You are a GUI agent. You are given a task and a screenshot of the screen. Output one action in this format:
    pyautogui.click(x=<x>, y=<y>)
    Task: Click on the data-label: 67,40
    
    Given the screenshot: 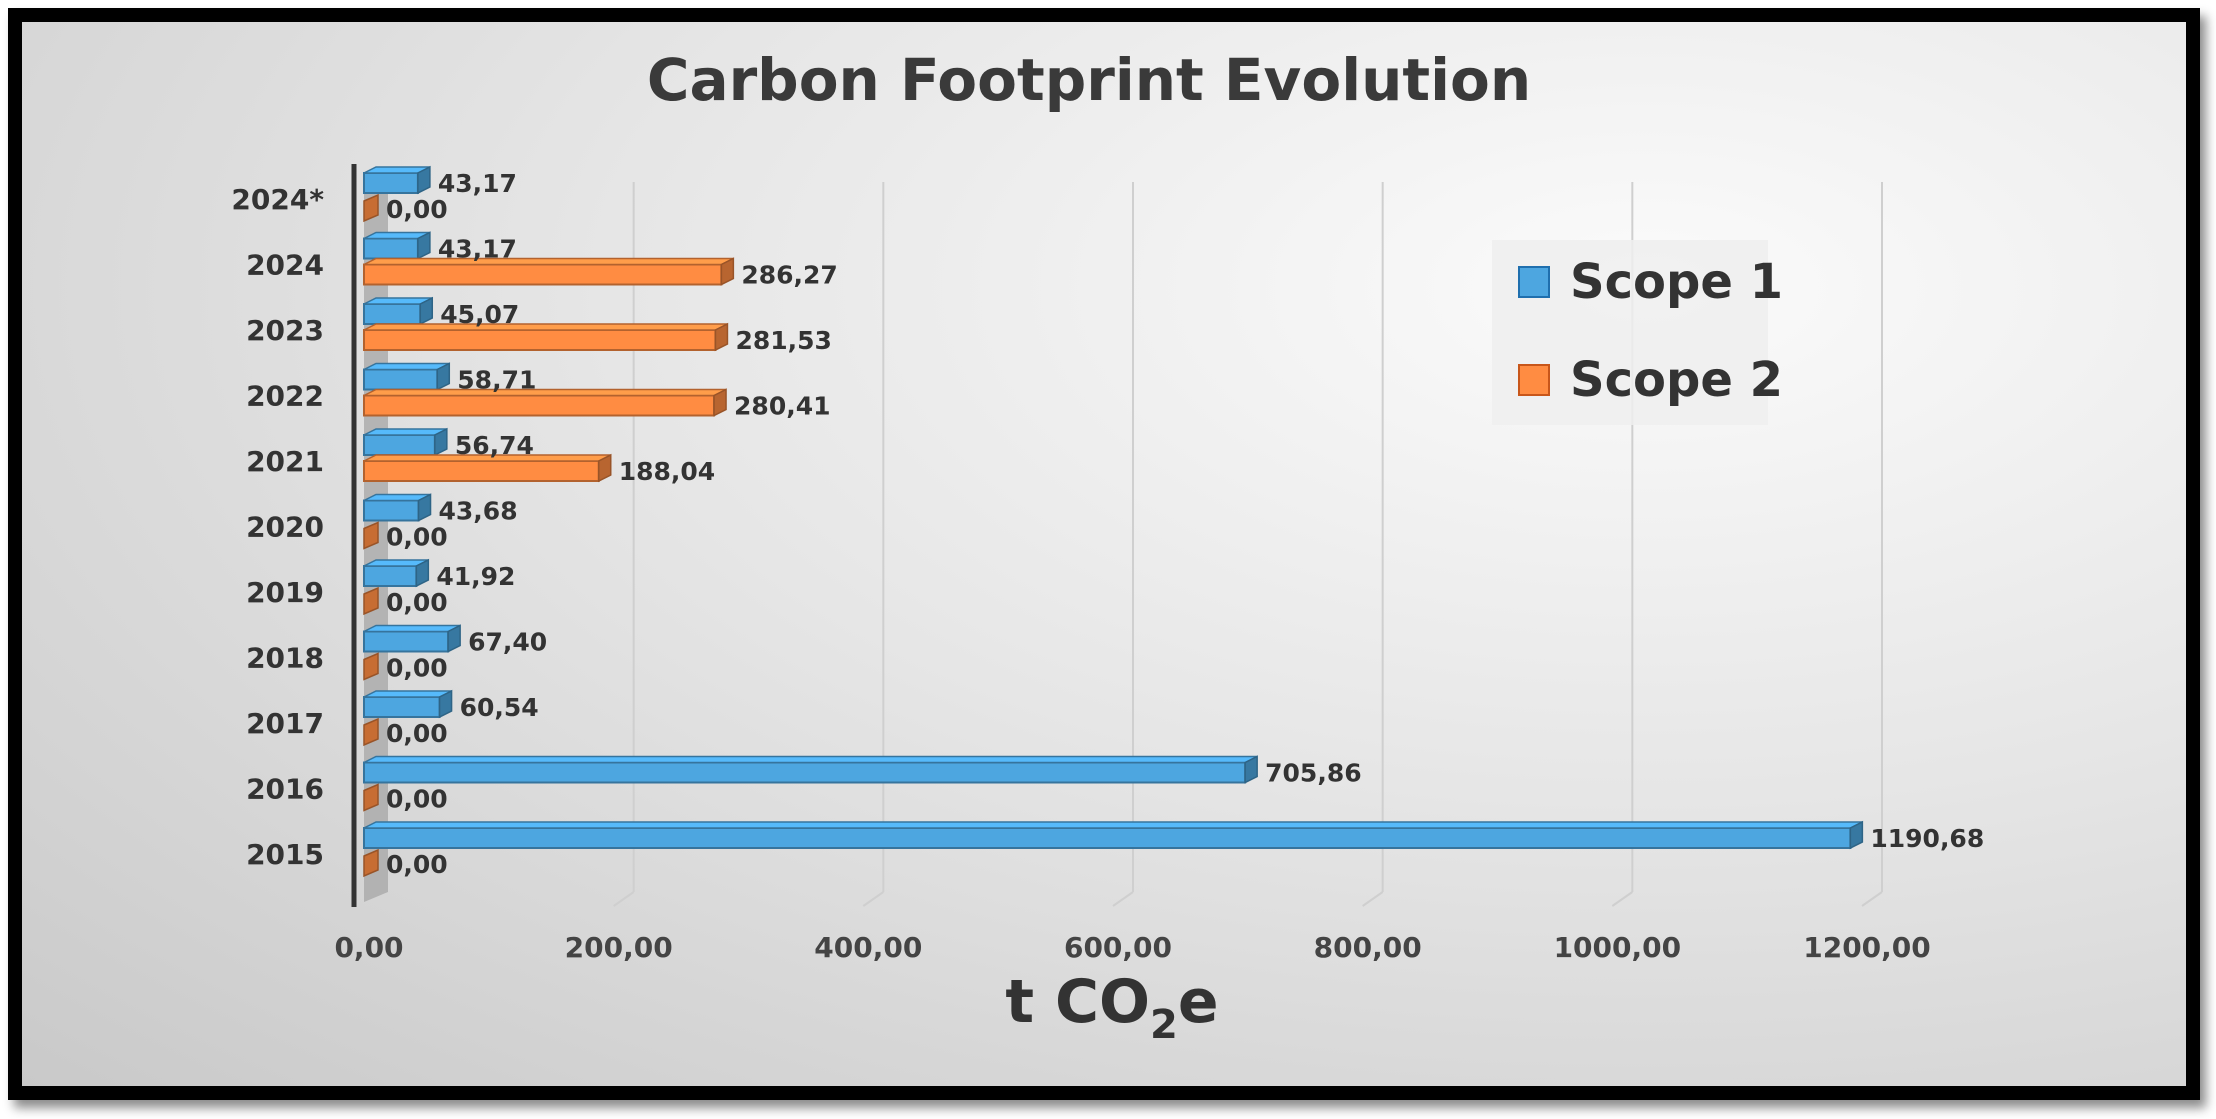 What is the action you would take?
    pyautogui.click(x=507, y=642)
    